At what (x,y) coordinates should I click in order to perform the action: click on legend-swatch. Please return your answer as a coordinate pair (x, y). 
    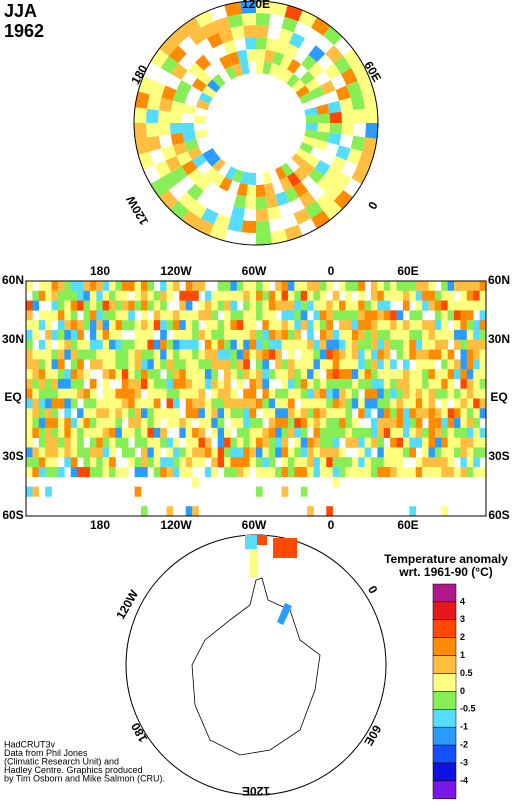
    Looking at the image, I should click on (444, 611).